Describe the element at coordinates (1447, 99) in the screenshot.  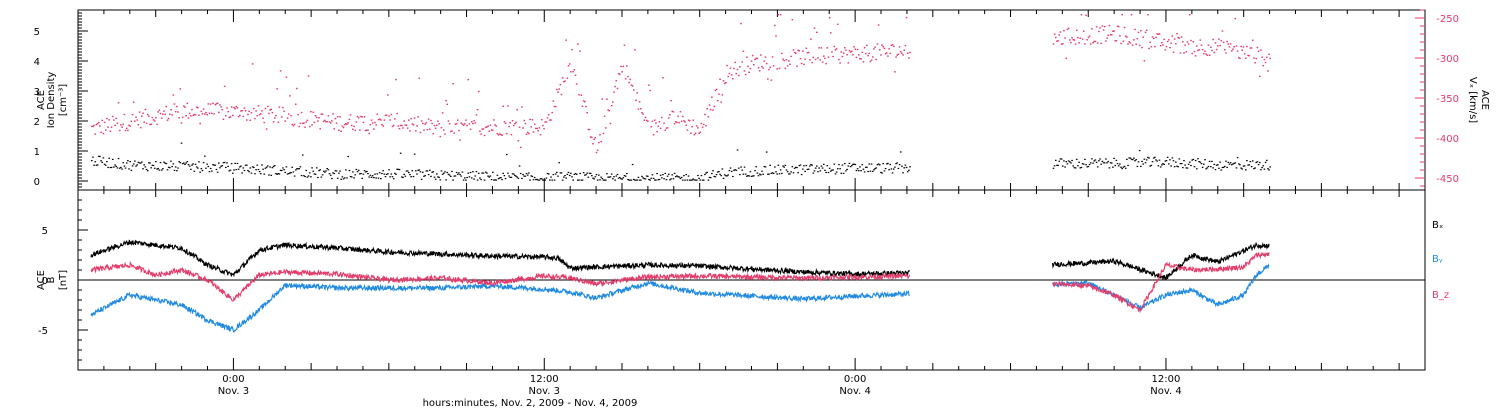
I see `right-ytick-label: -350` at that location.